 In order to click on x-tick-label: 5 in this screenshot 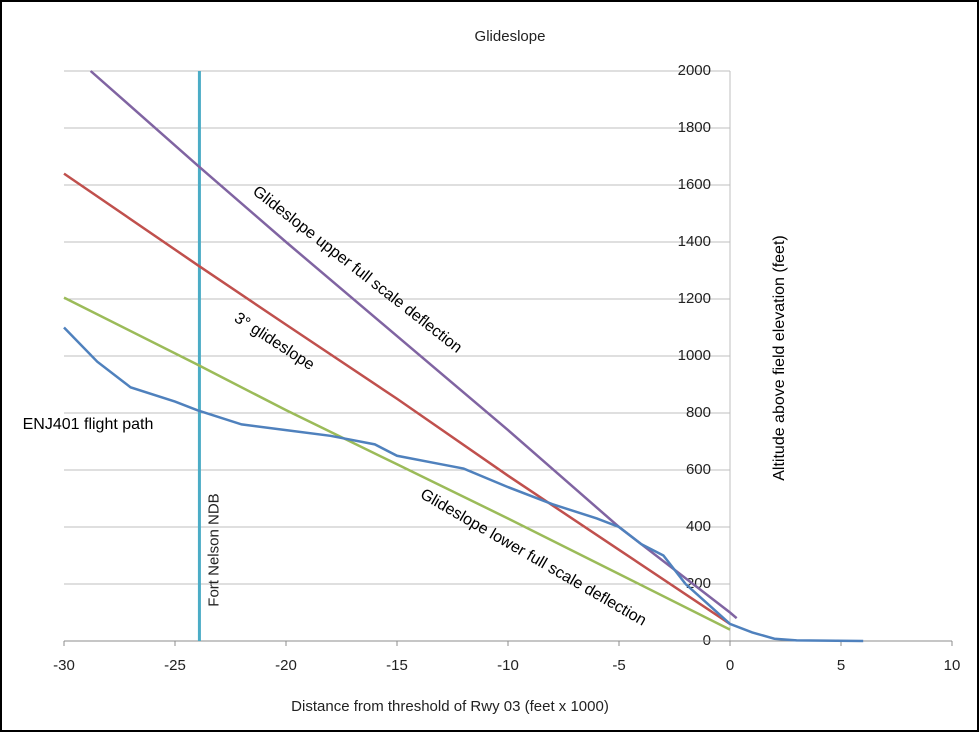, I will do `click(841, 665)`.